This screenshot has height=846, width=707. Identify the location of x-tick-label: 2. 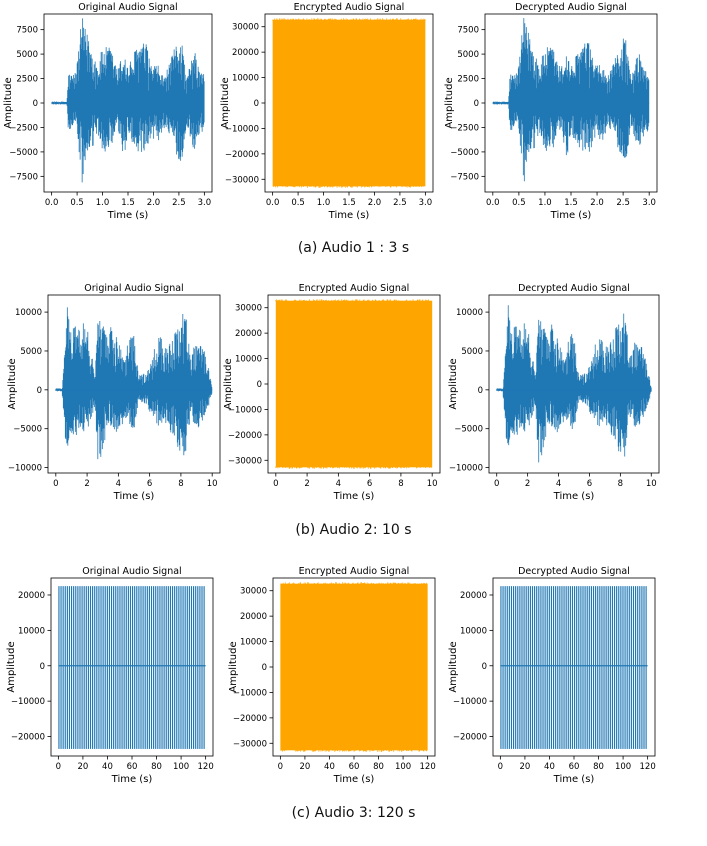
(306, 484).